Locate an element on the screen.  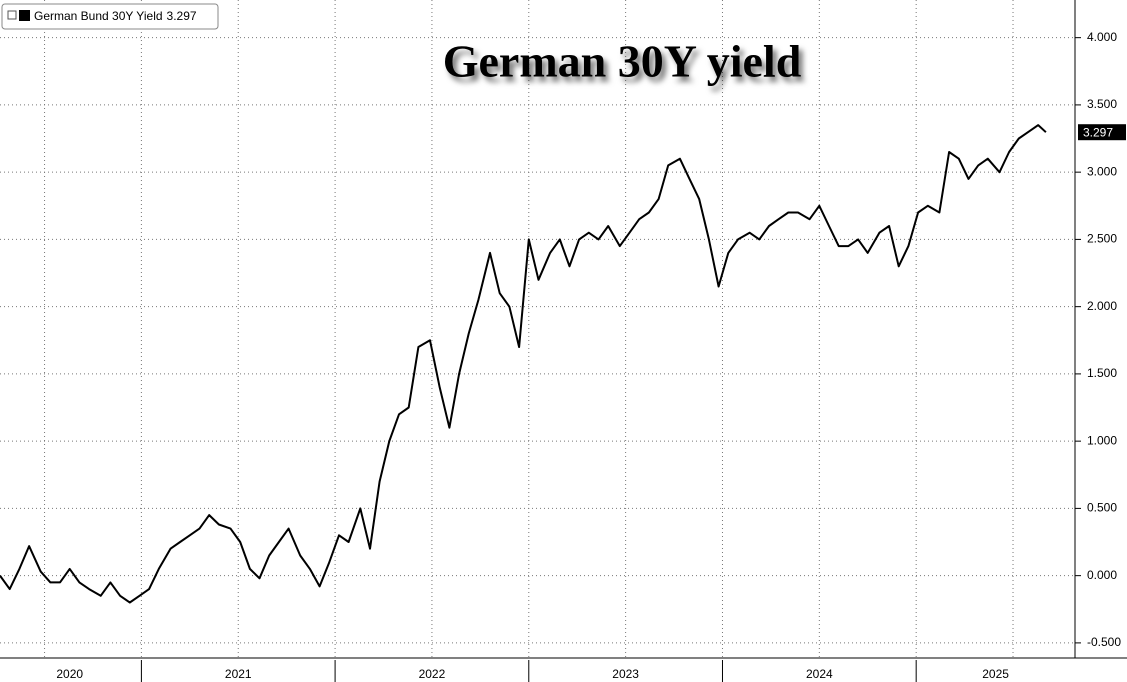
y-tick-label: 0.000 is located at coordinates (1102, 575).